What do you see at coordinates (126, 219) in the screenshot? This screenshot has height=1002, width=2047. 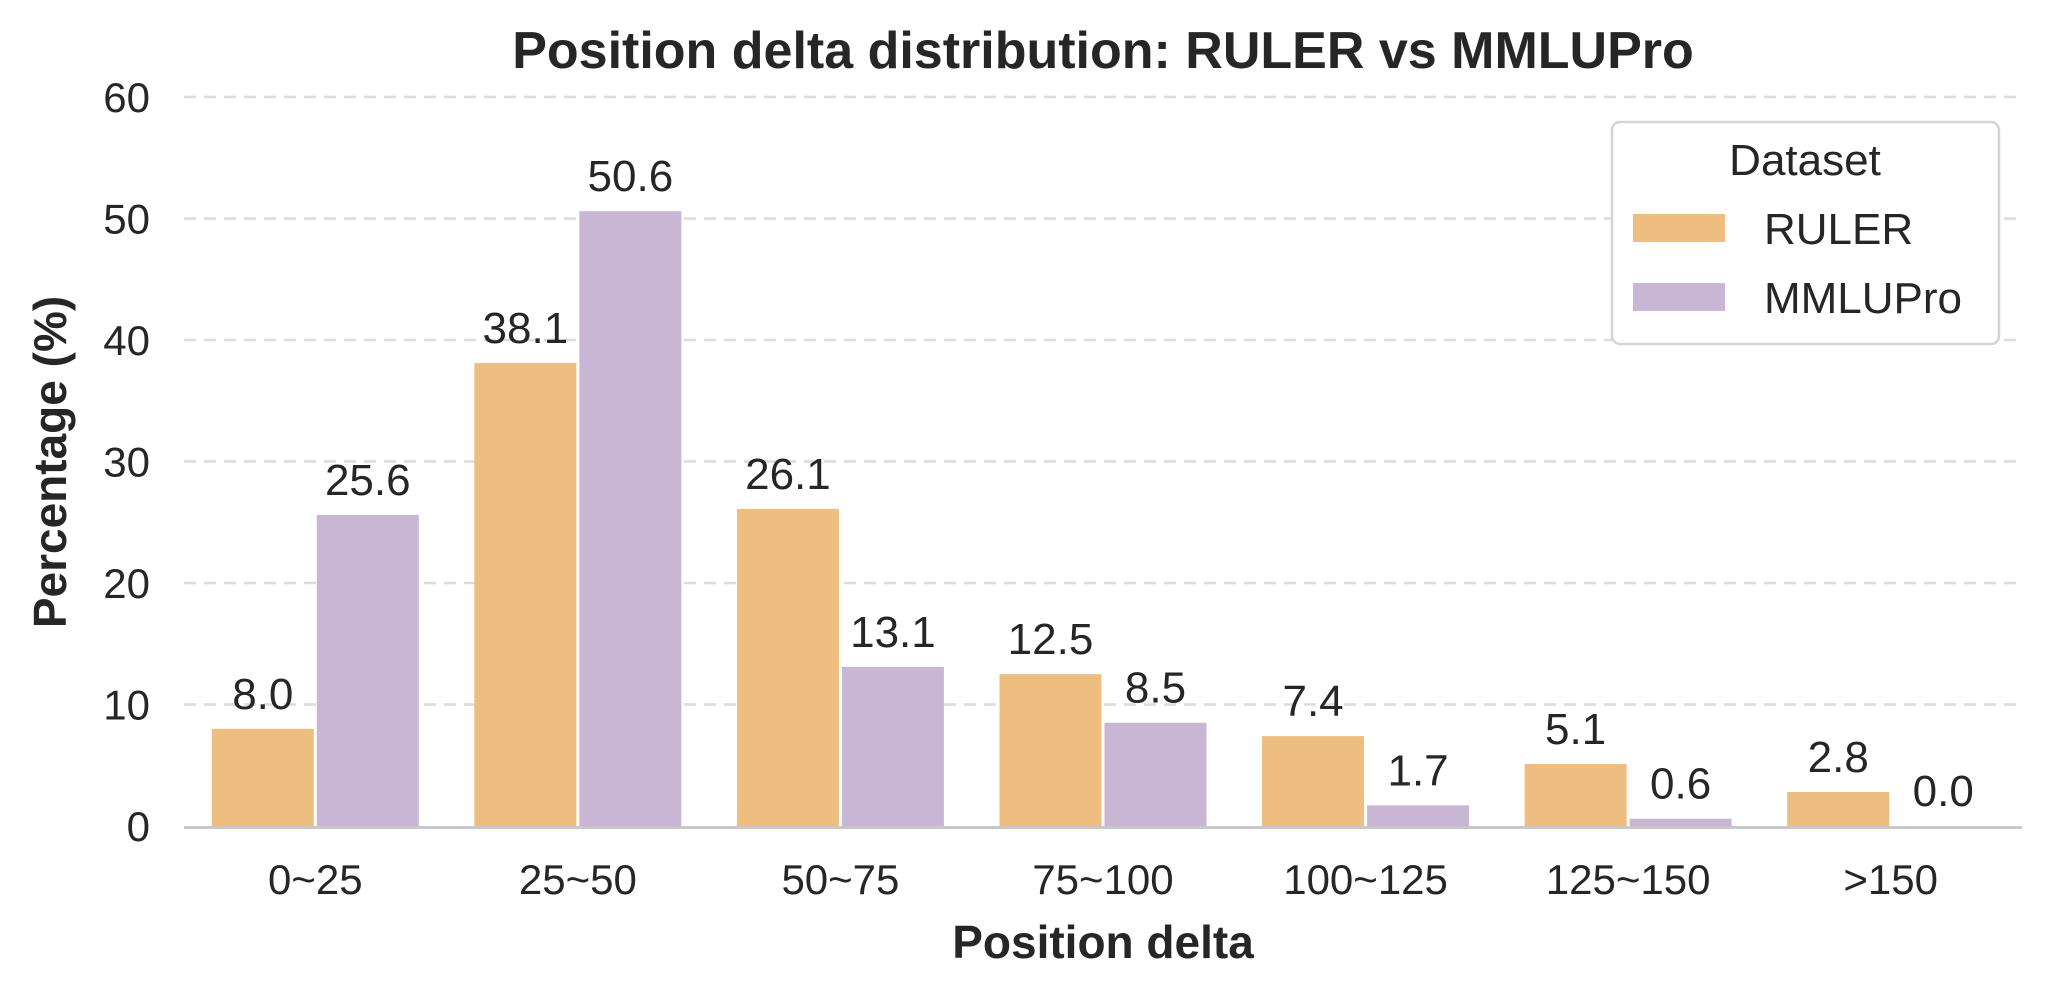 I see `y-tick-label: 50` at bounding box center [126, 219].